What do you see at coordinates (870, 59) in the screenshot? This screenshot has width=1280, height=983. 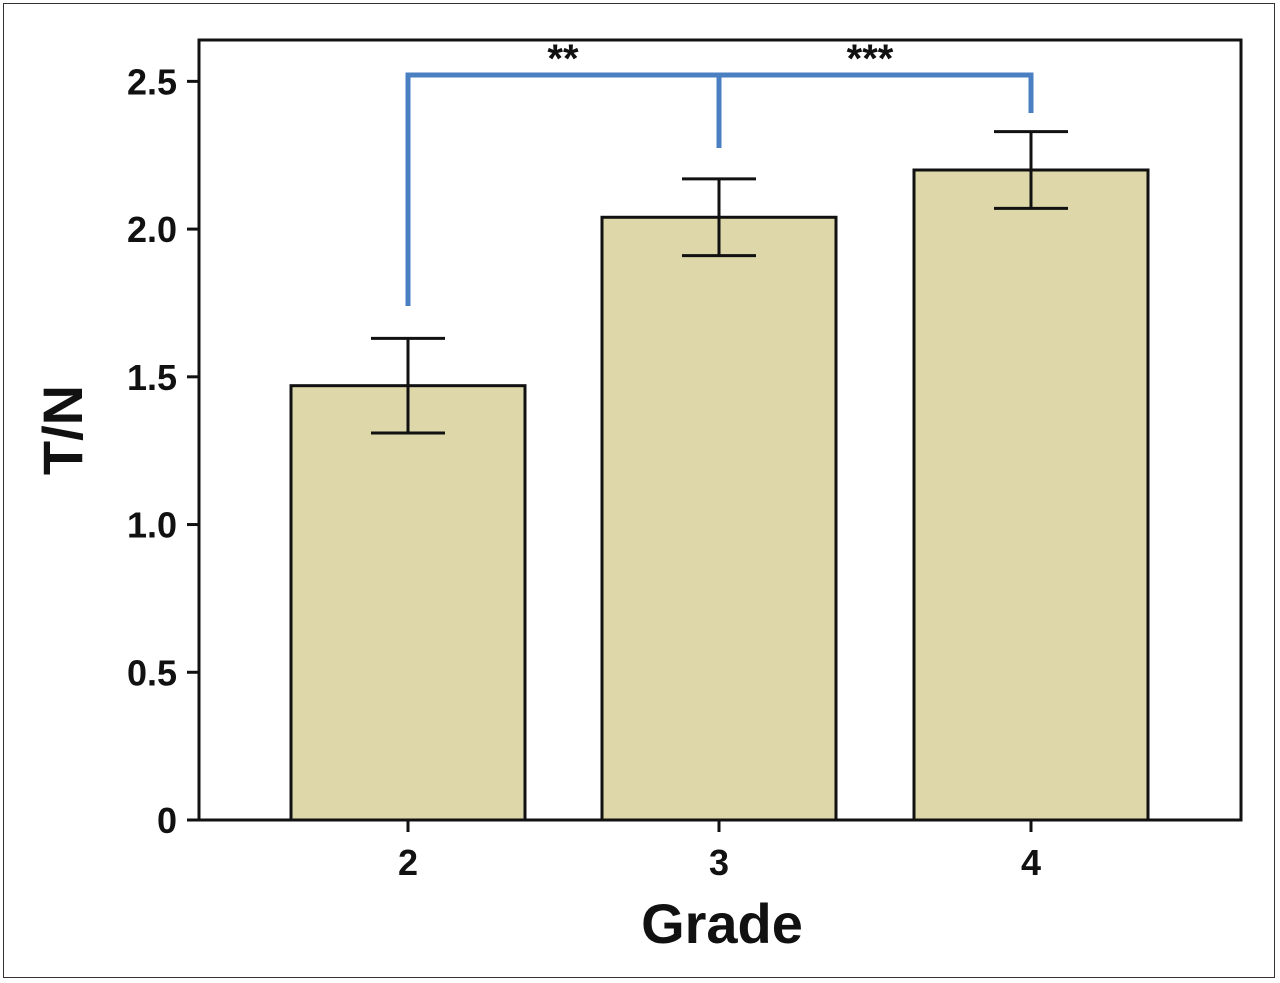 I see `significance-label-3-vs-4: ***` at bounding box center [870, 59].